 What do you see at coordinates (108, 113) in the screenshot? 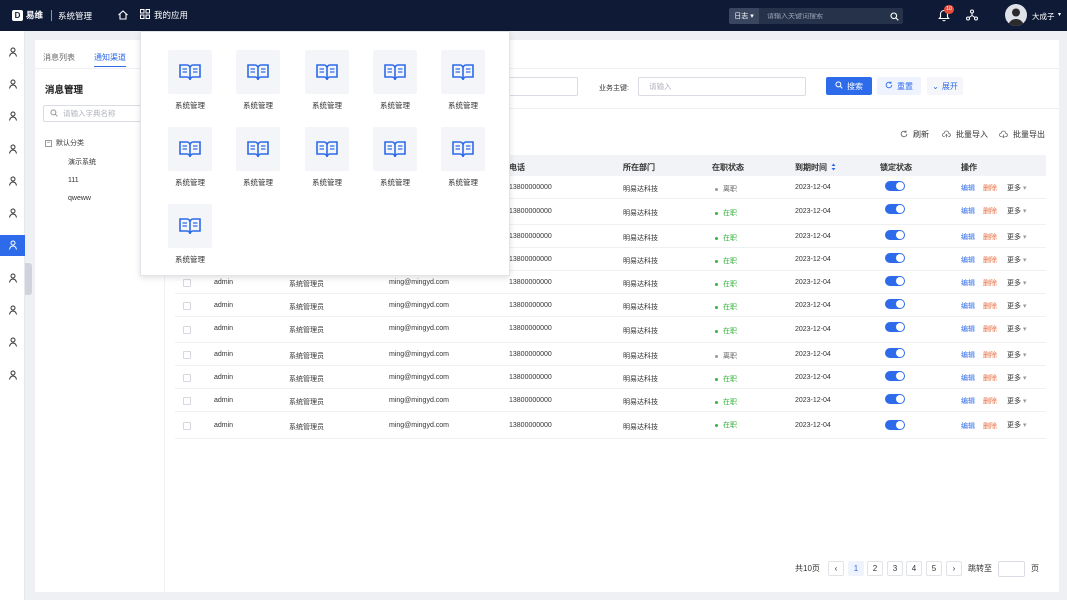
I see `dict-search-input` at bounding box center [108, 113].